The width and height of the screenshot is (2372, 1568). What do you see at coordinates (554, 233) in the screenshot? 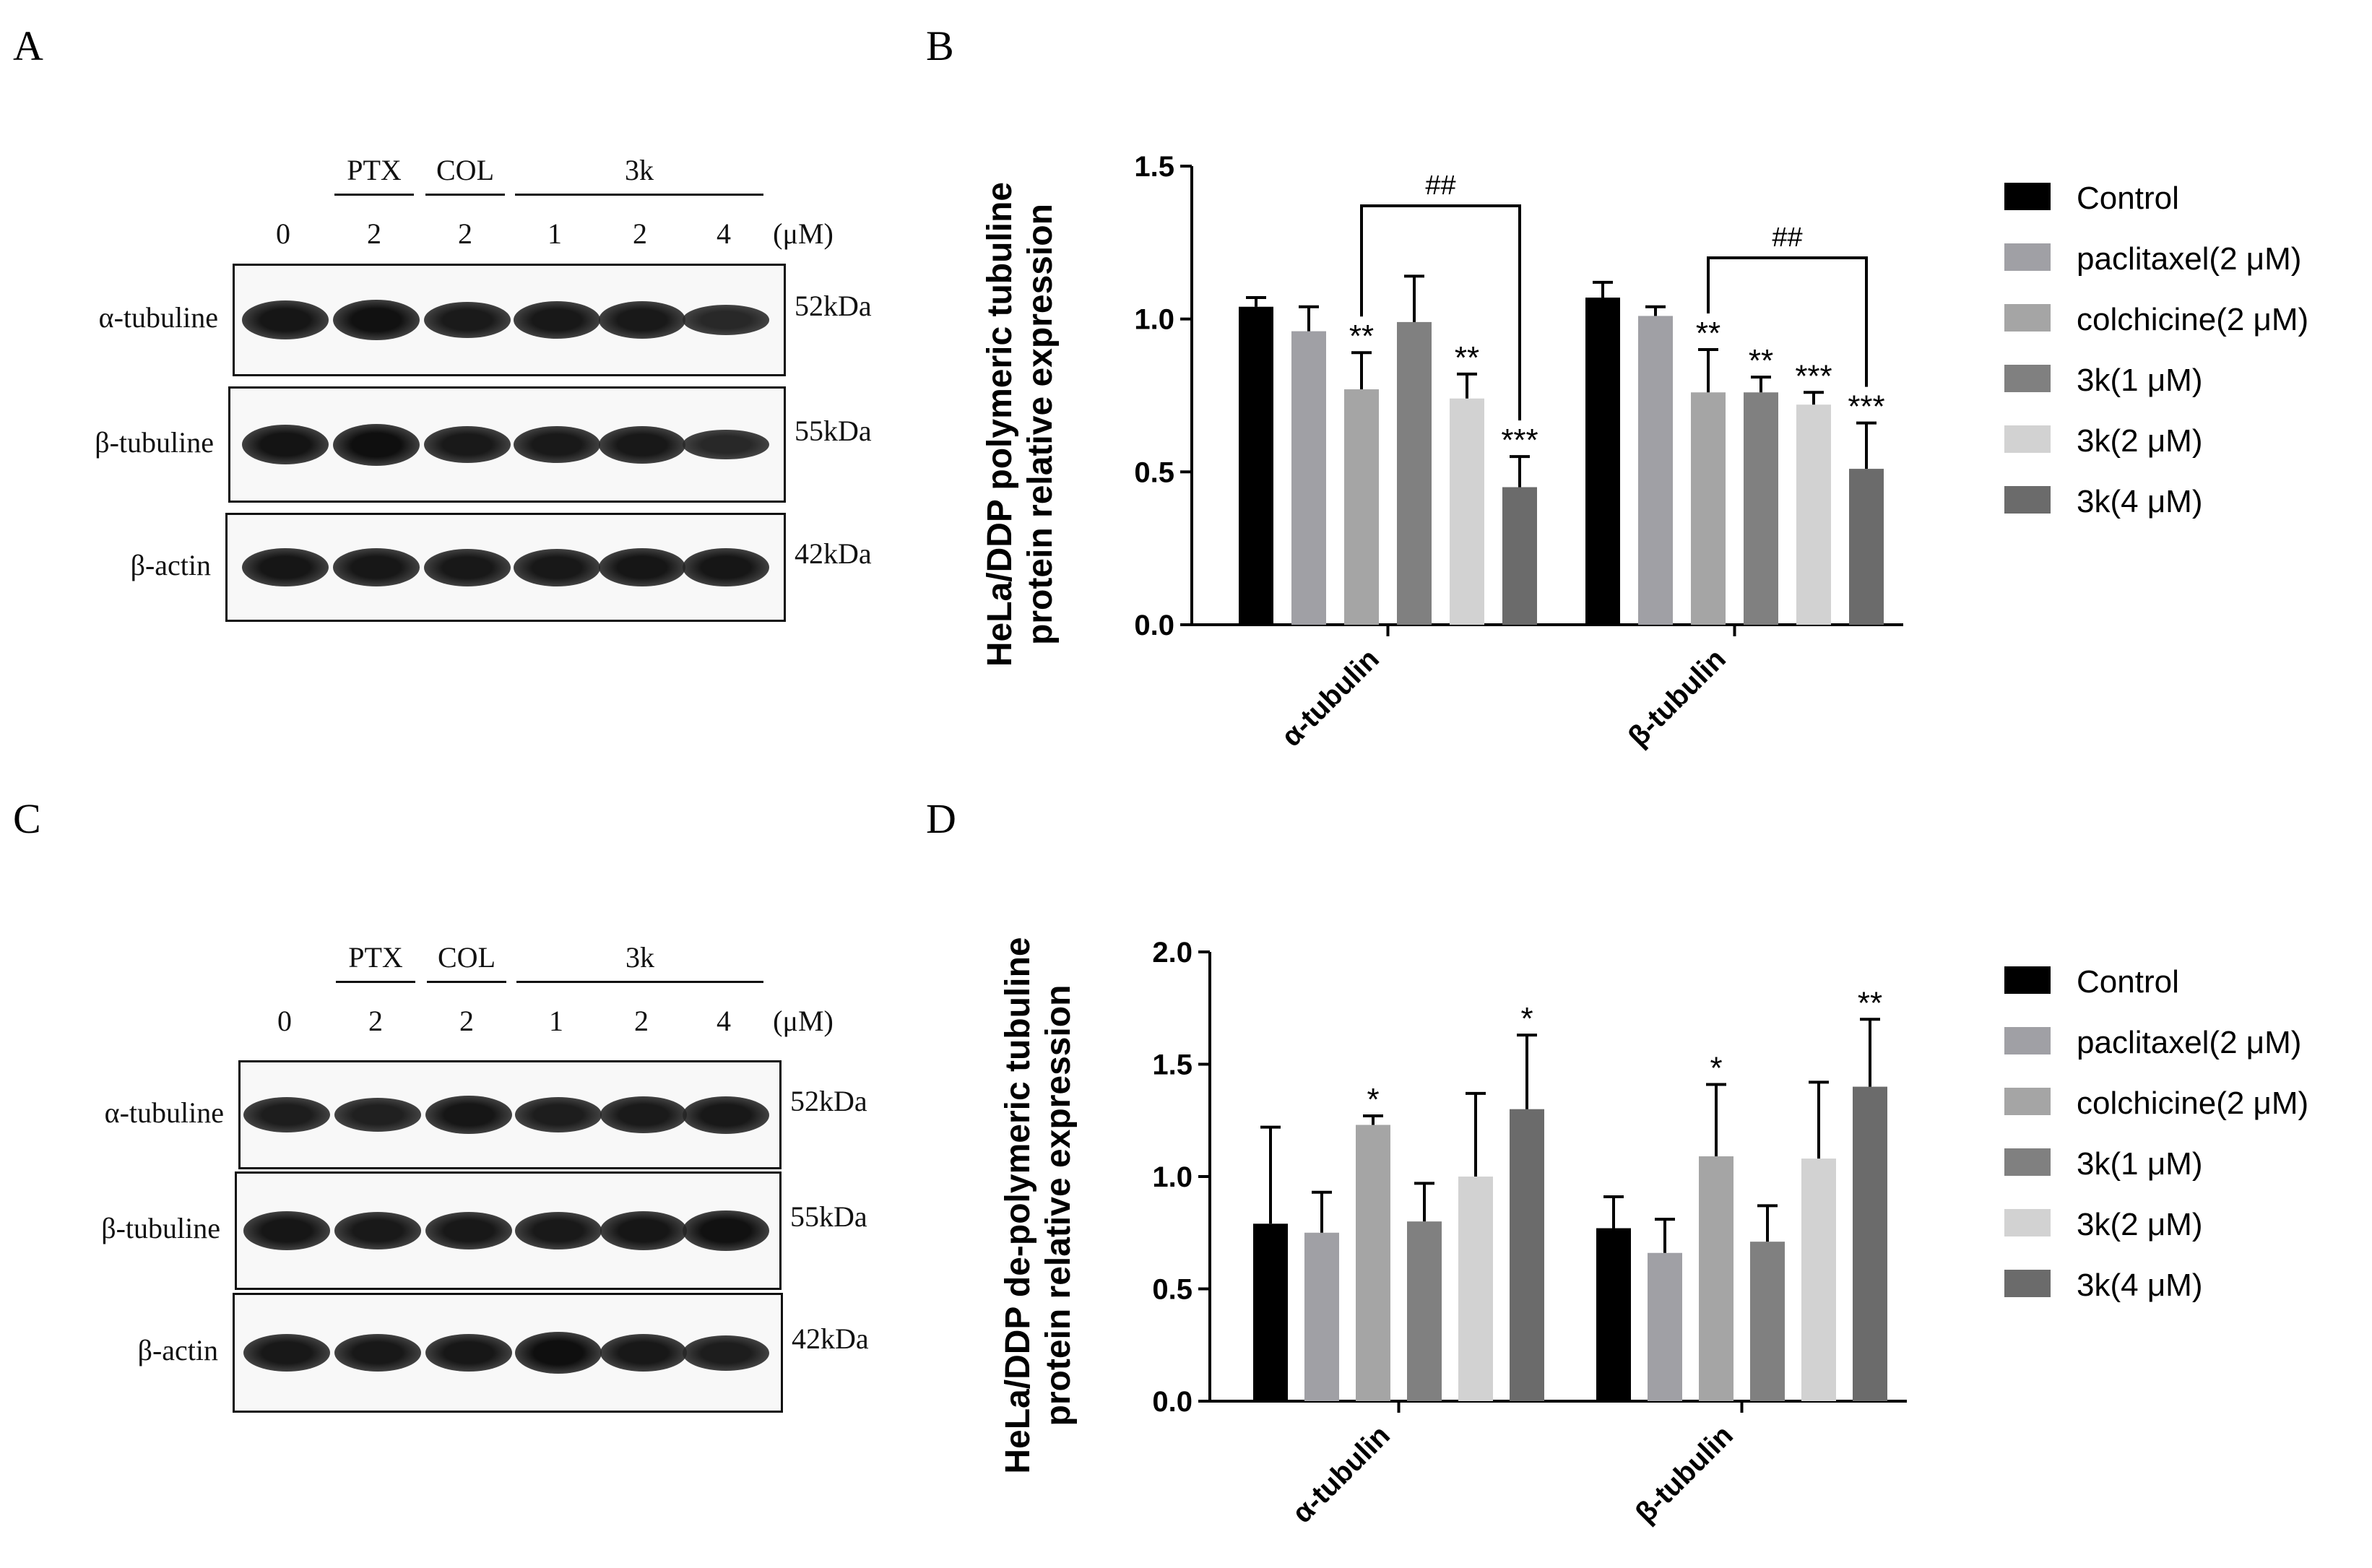
I see `lane-concentration-label: 1` at bounding box center [554, 233].